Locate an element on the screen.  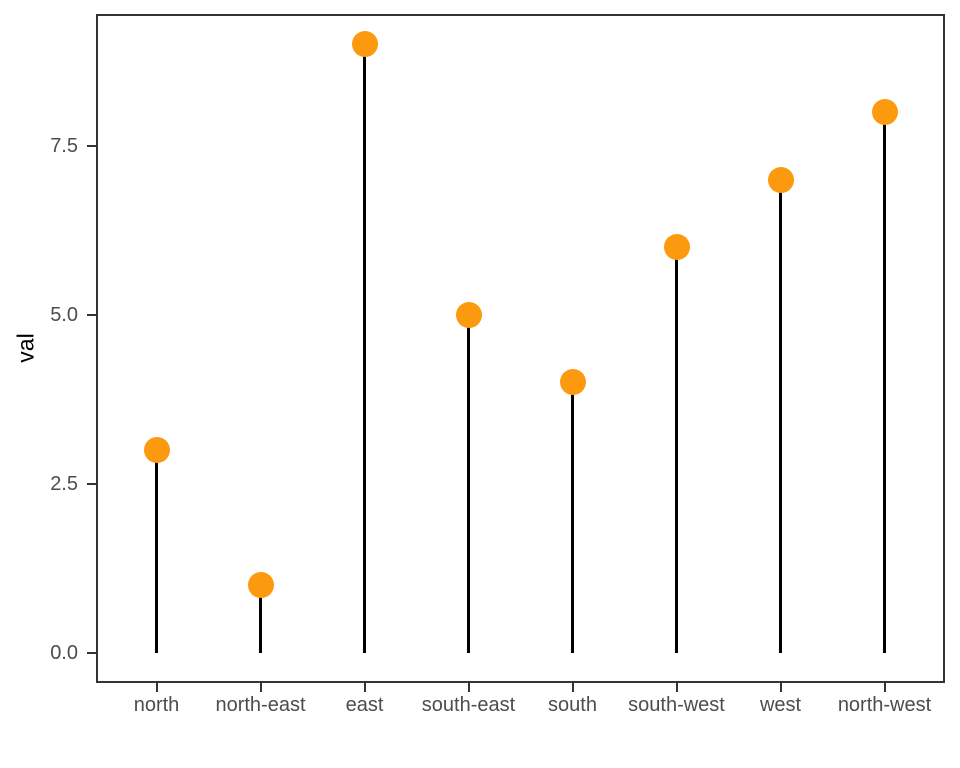
x-tick-label: south-west is located at coordinates (676, 705).